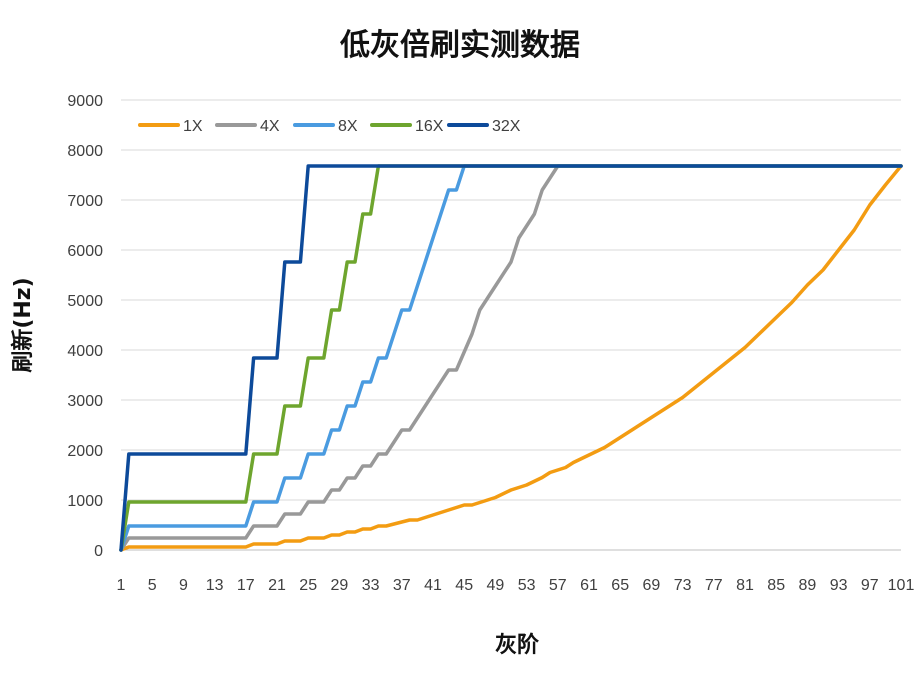 The image size is (920, 673). What do you see at coordinates (808, 585) in the screenshot?
I see `x-tick-label: 89` at bounding box center [808, 585].